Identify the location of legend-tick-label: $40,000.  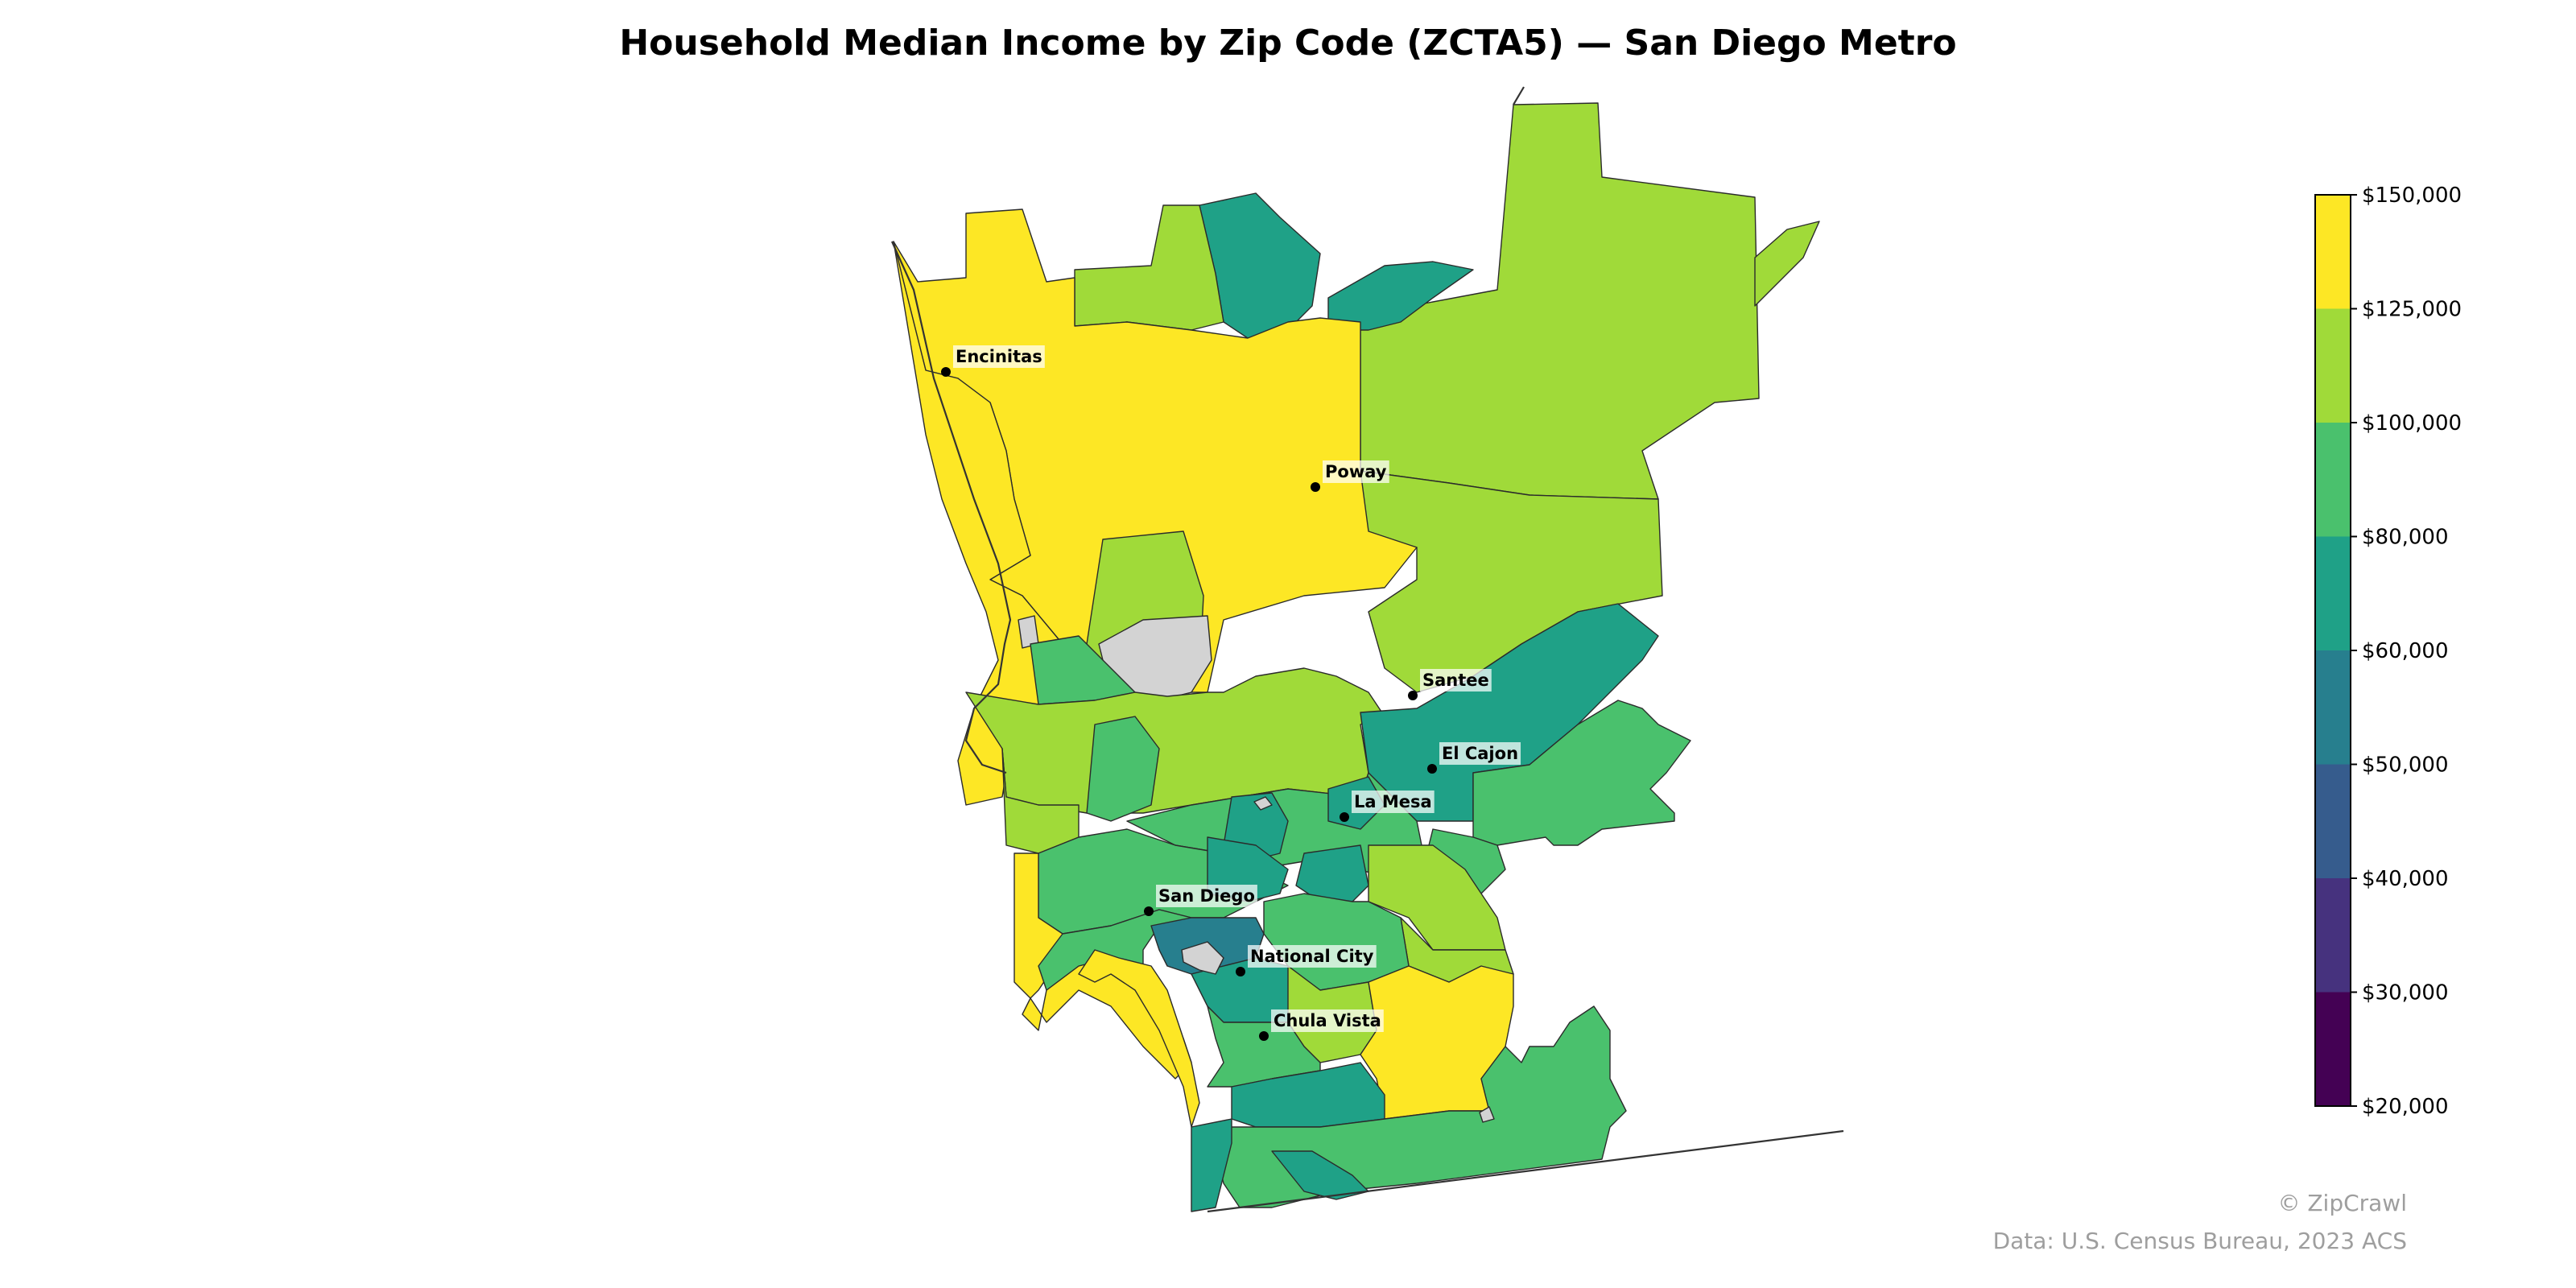
(2405, 879).